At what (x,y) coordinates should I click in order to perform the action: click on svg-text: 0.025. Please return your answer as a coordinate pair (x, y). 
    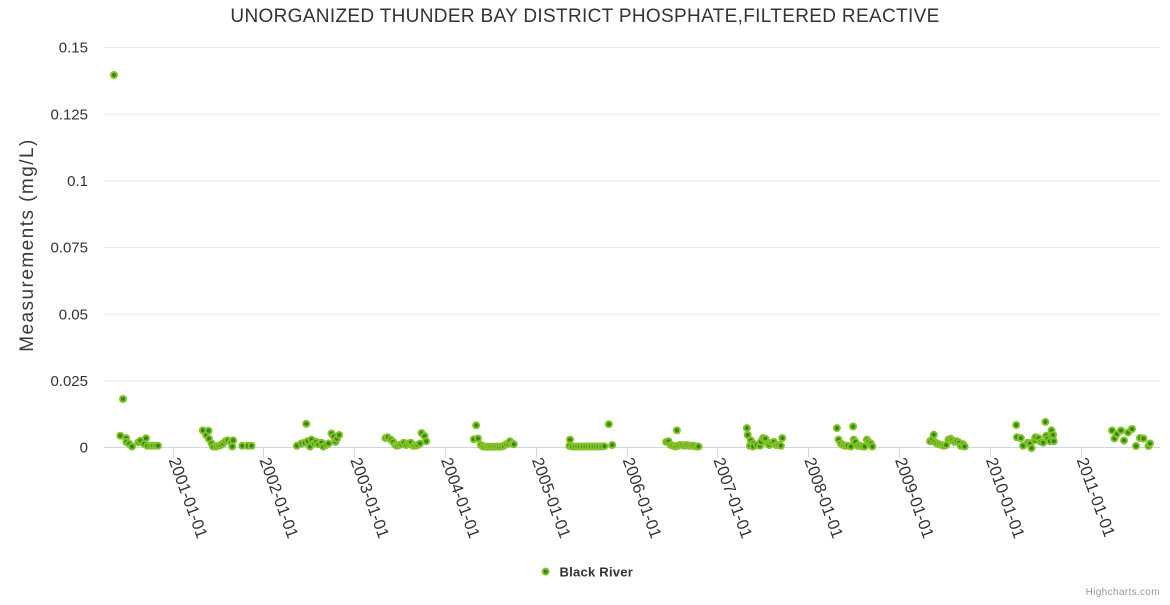
    Looking at the image, I should click on (69, 381).